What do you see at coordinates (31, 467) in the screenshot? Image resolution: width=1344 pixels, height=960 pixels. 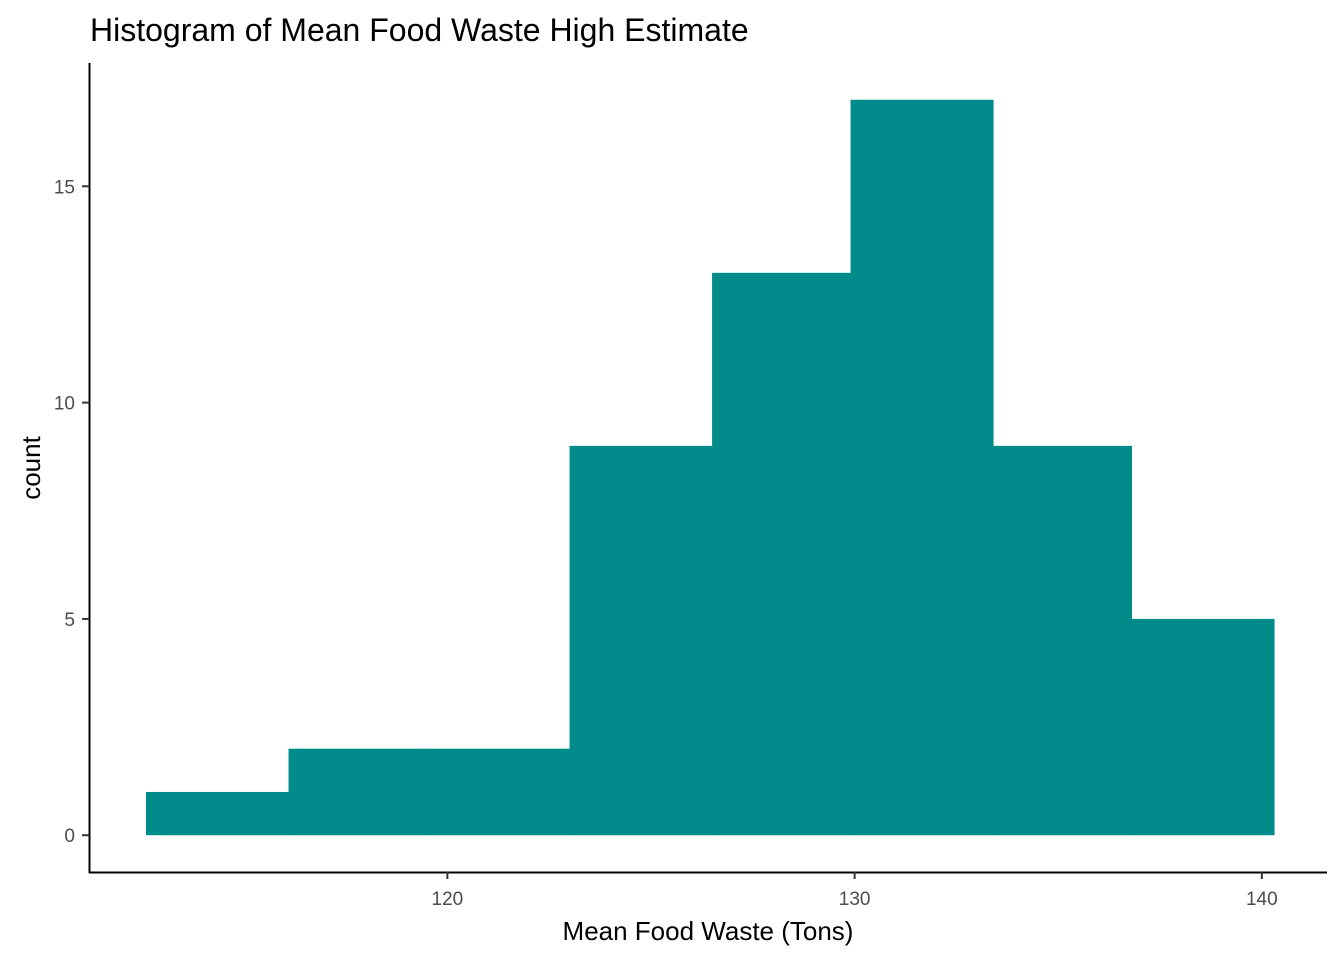 I see `y-axis-title: count` at bounding box center [31, 467].